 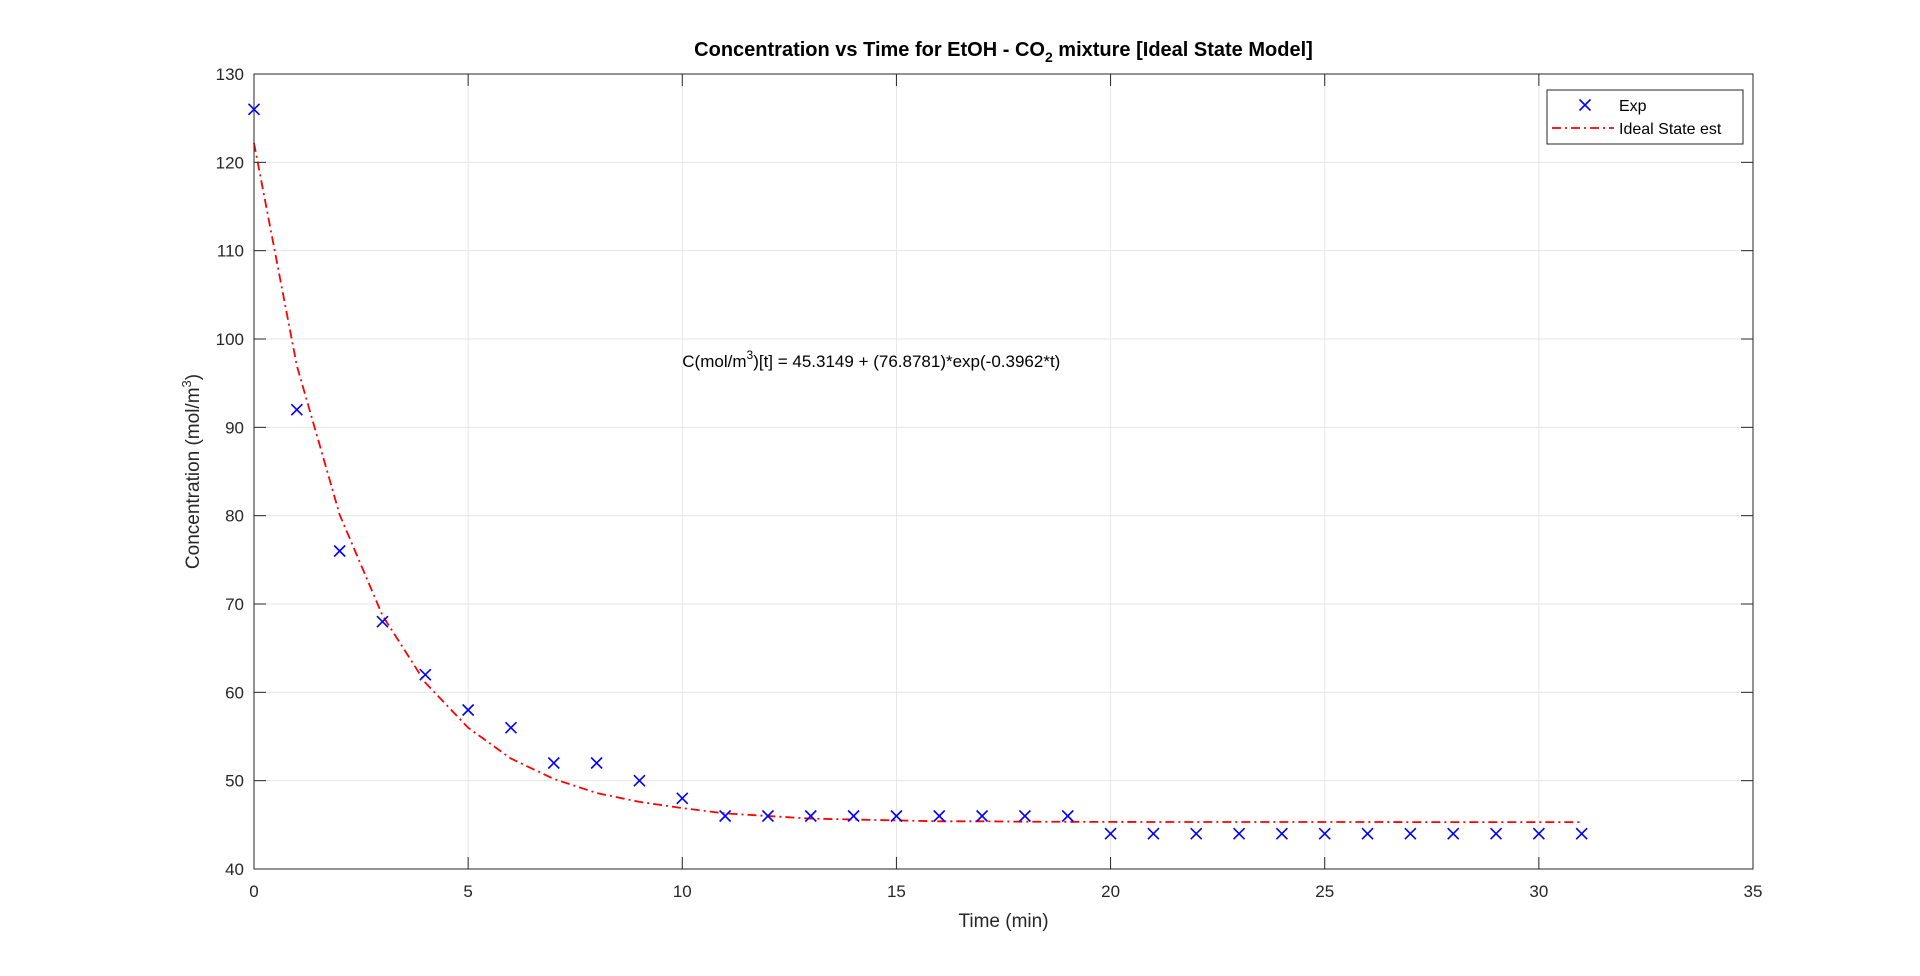 I want to click on legend-exp-x-glyph, so click(x=1585, y=105).